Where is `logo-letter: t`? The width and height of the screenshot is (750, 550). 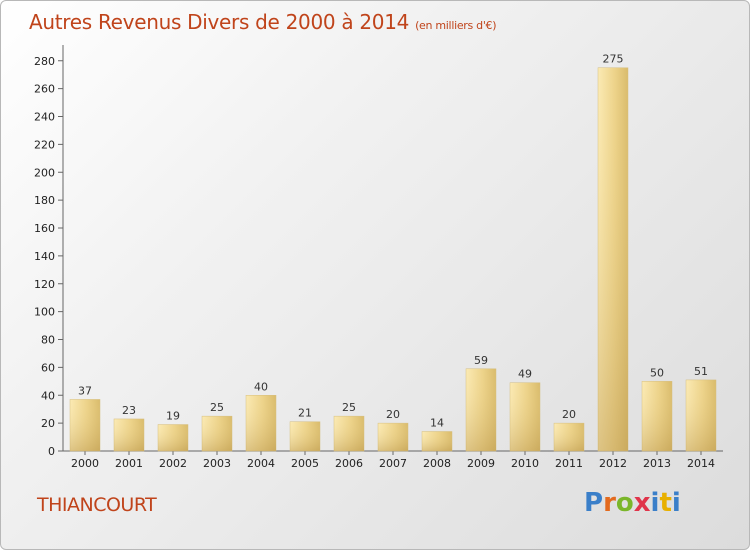 logo-letter: t is located at coordinates (665, 503).